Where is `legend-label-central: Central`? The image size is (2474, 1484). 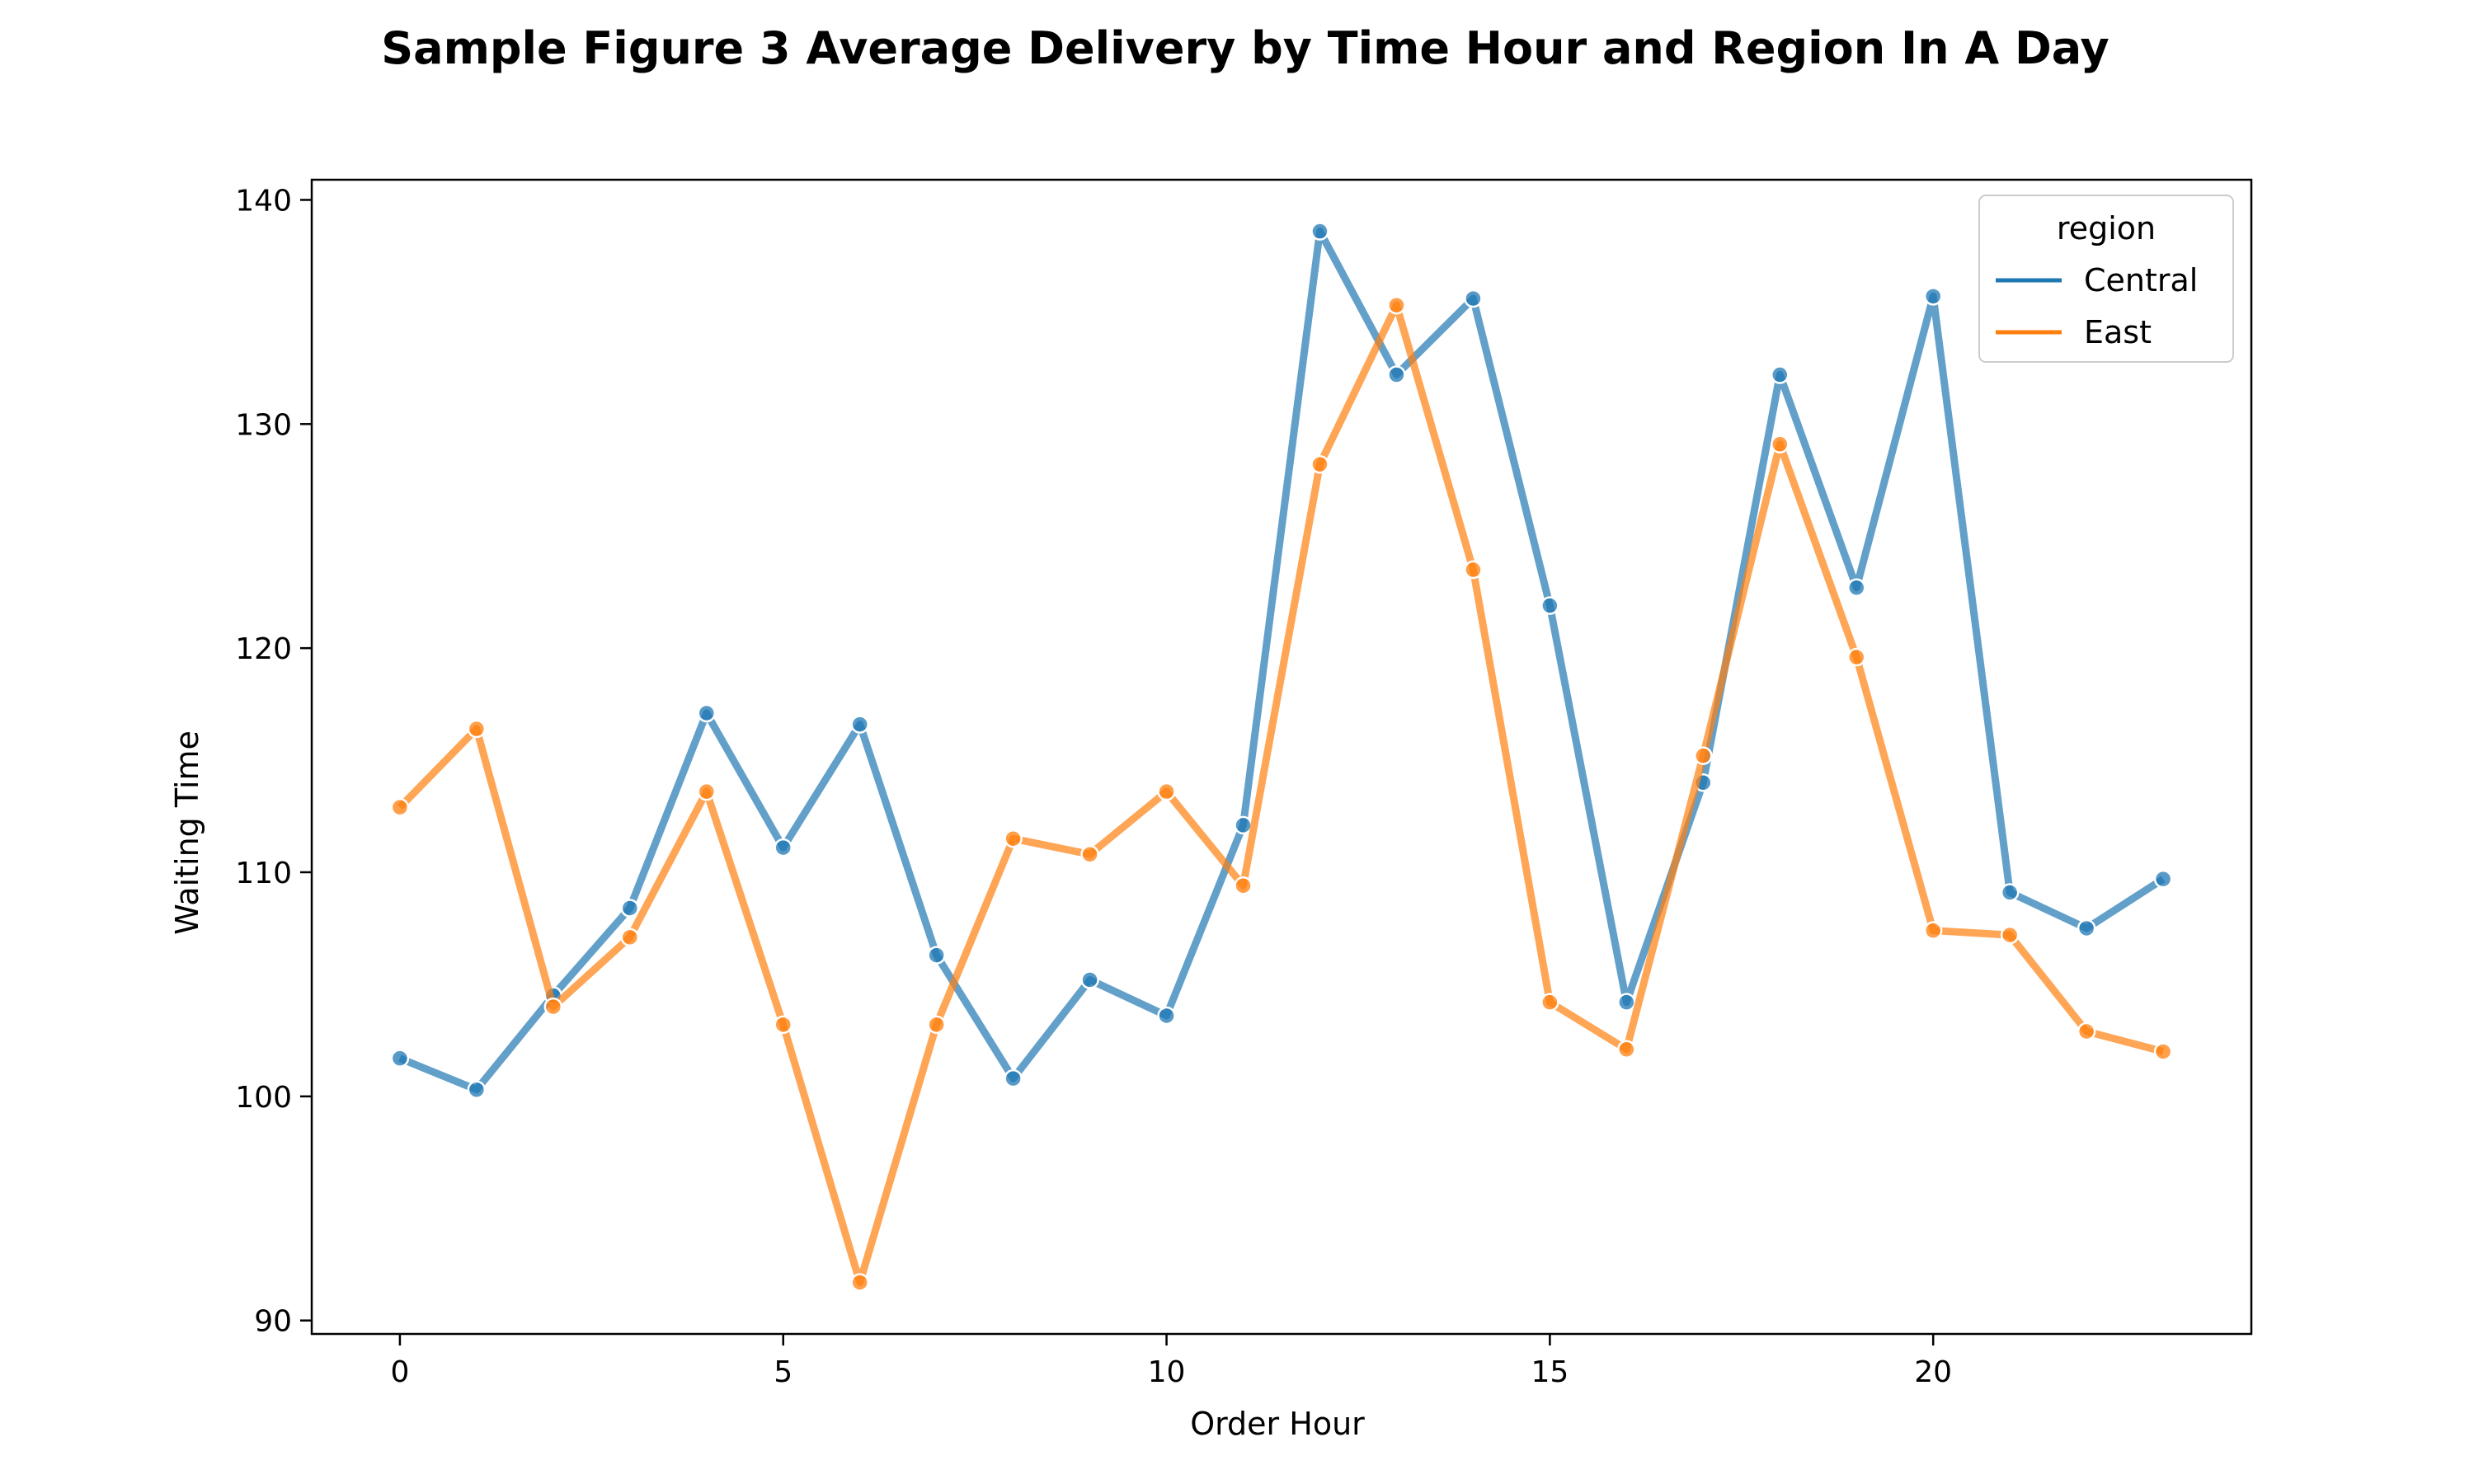 legend-label-central: Central is located at coordinates (2141, 280).